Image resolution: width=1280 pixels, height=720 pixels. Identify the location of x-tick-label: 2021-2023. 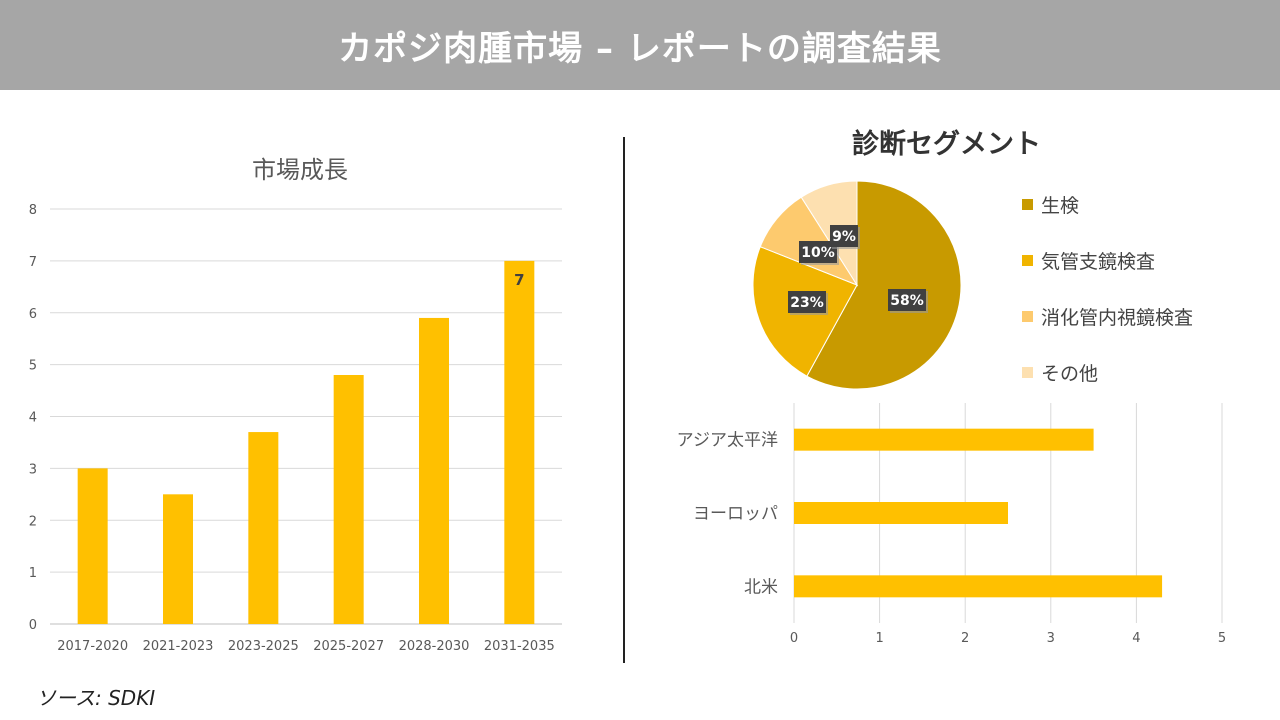
(178, 646).